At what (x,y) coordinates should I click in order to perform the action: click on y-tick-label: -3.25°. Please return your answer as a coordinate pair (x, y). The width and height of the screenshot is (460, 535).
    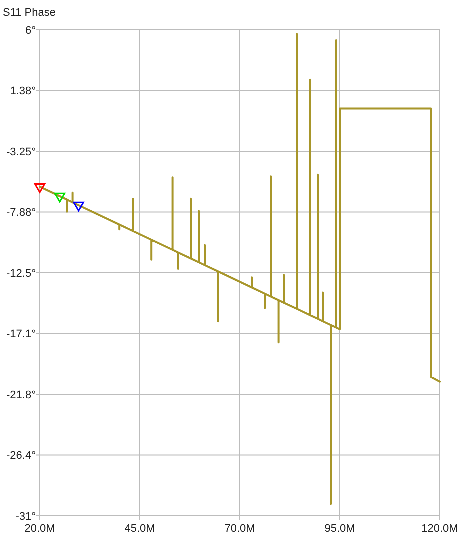
    Looking at the image, I should click on (21, 152).